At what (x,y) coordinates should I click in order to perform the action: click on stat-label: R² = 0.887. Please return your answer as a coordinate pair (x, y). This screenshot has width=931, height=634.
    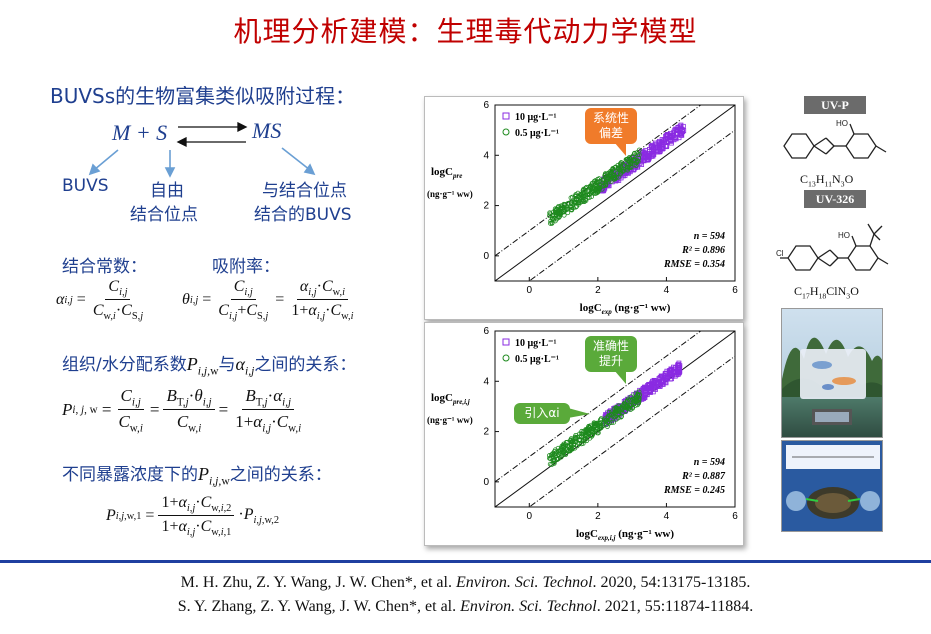
    Looking at the image, I should click on (703, 476).